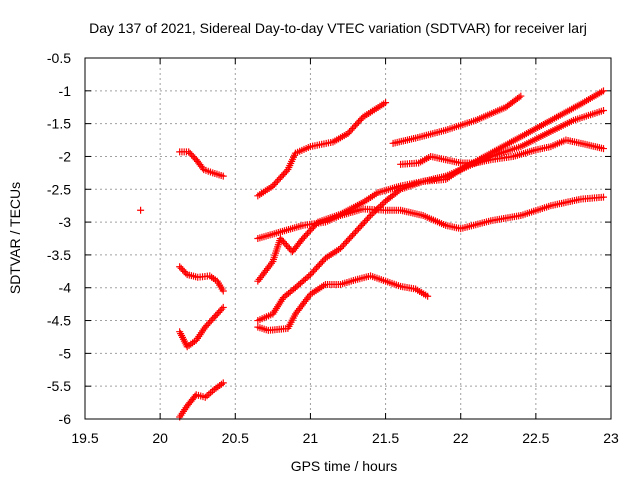 The width and height of the screenshot is (640, 480). Describe the element at coordinates (65, 222) in the screenshot. I see `y-tick-label: -3` at that location.